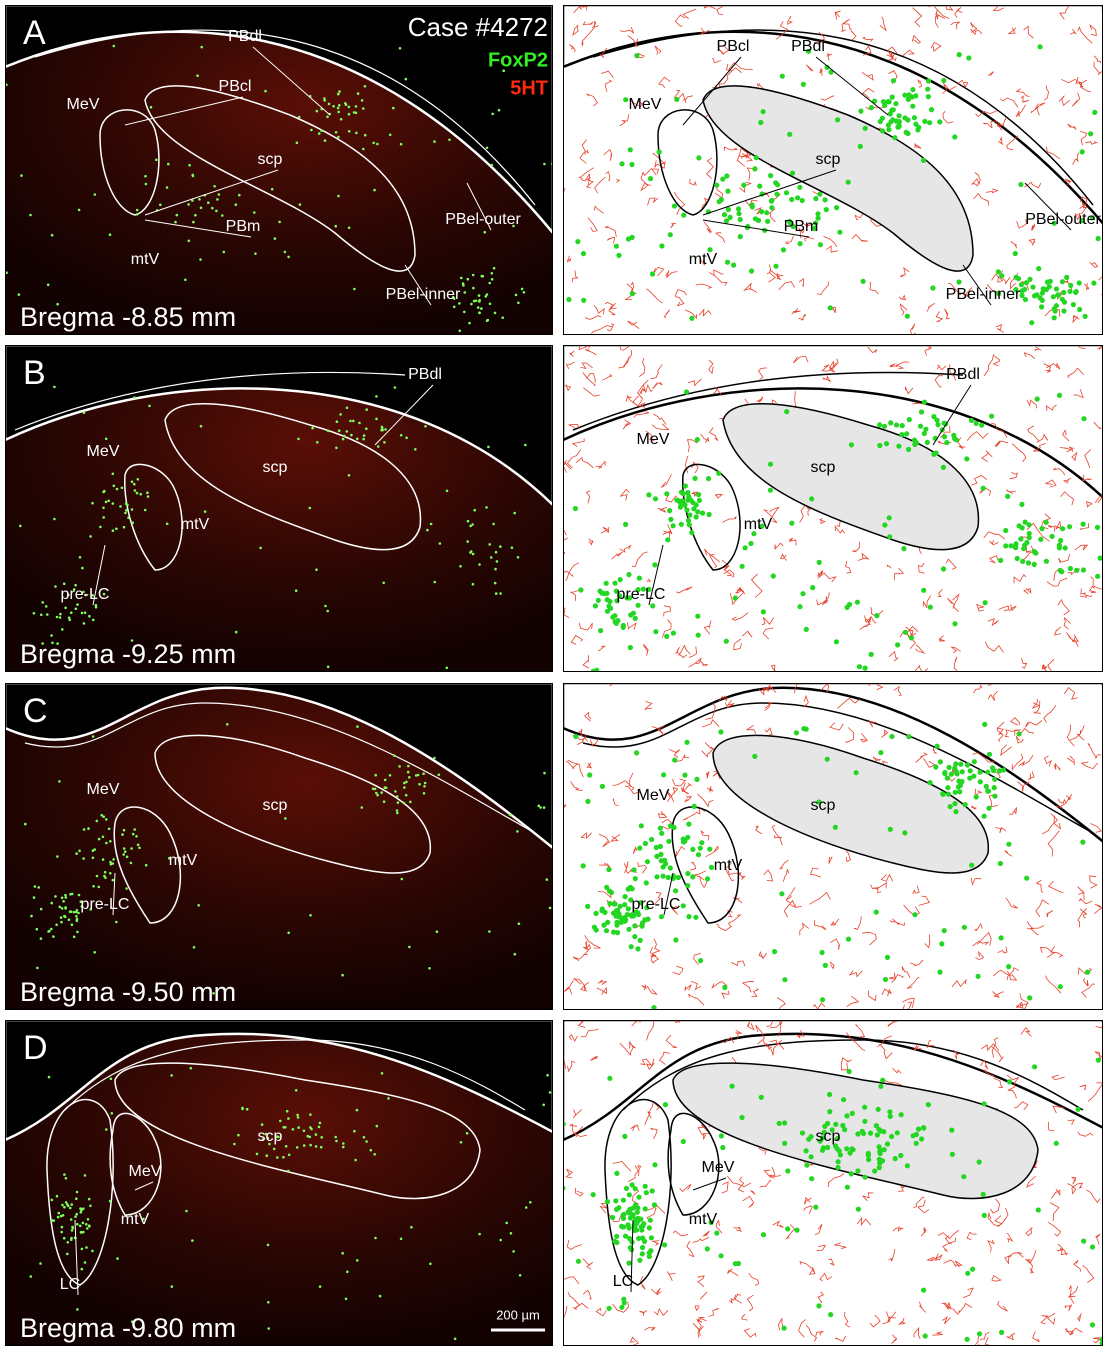 The height and width of the screenshot is (1354, 1105). What do you see at coordinates (518, 60) in the screenshot?
I see `legend-foxp2: FoxP2` at bounding box center [518, 60].